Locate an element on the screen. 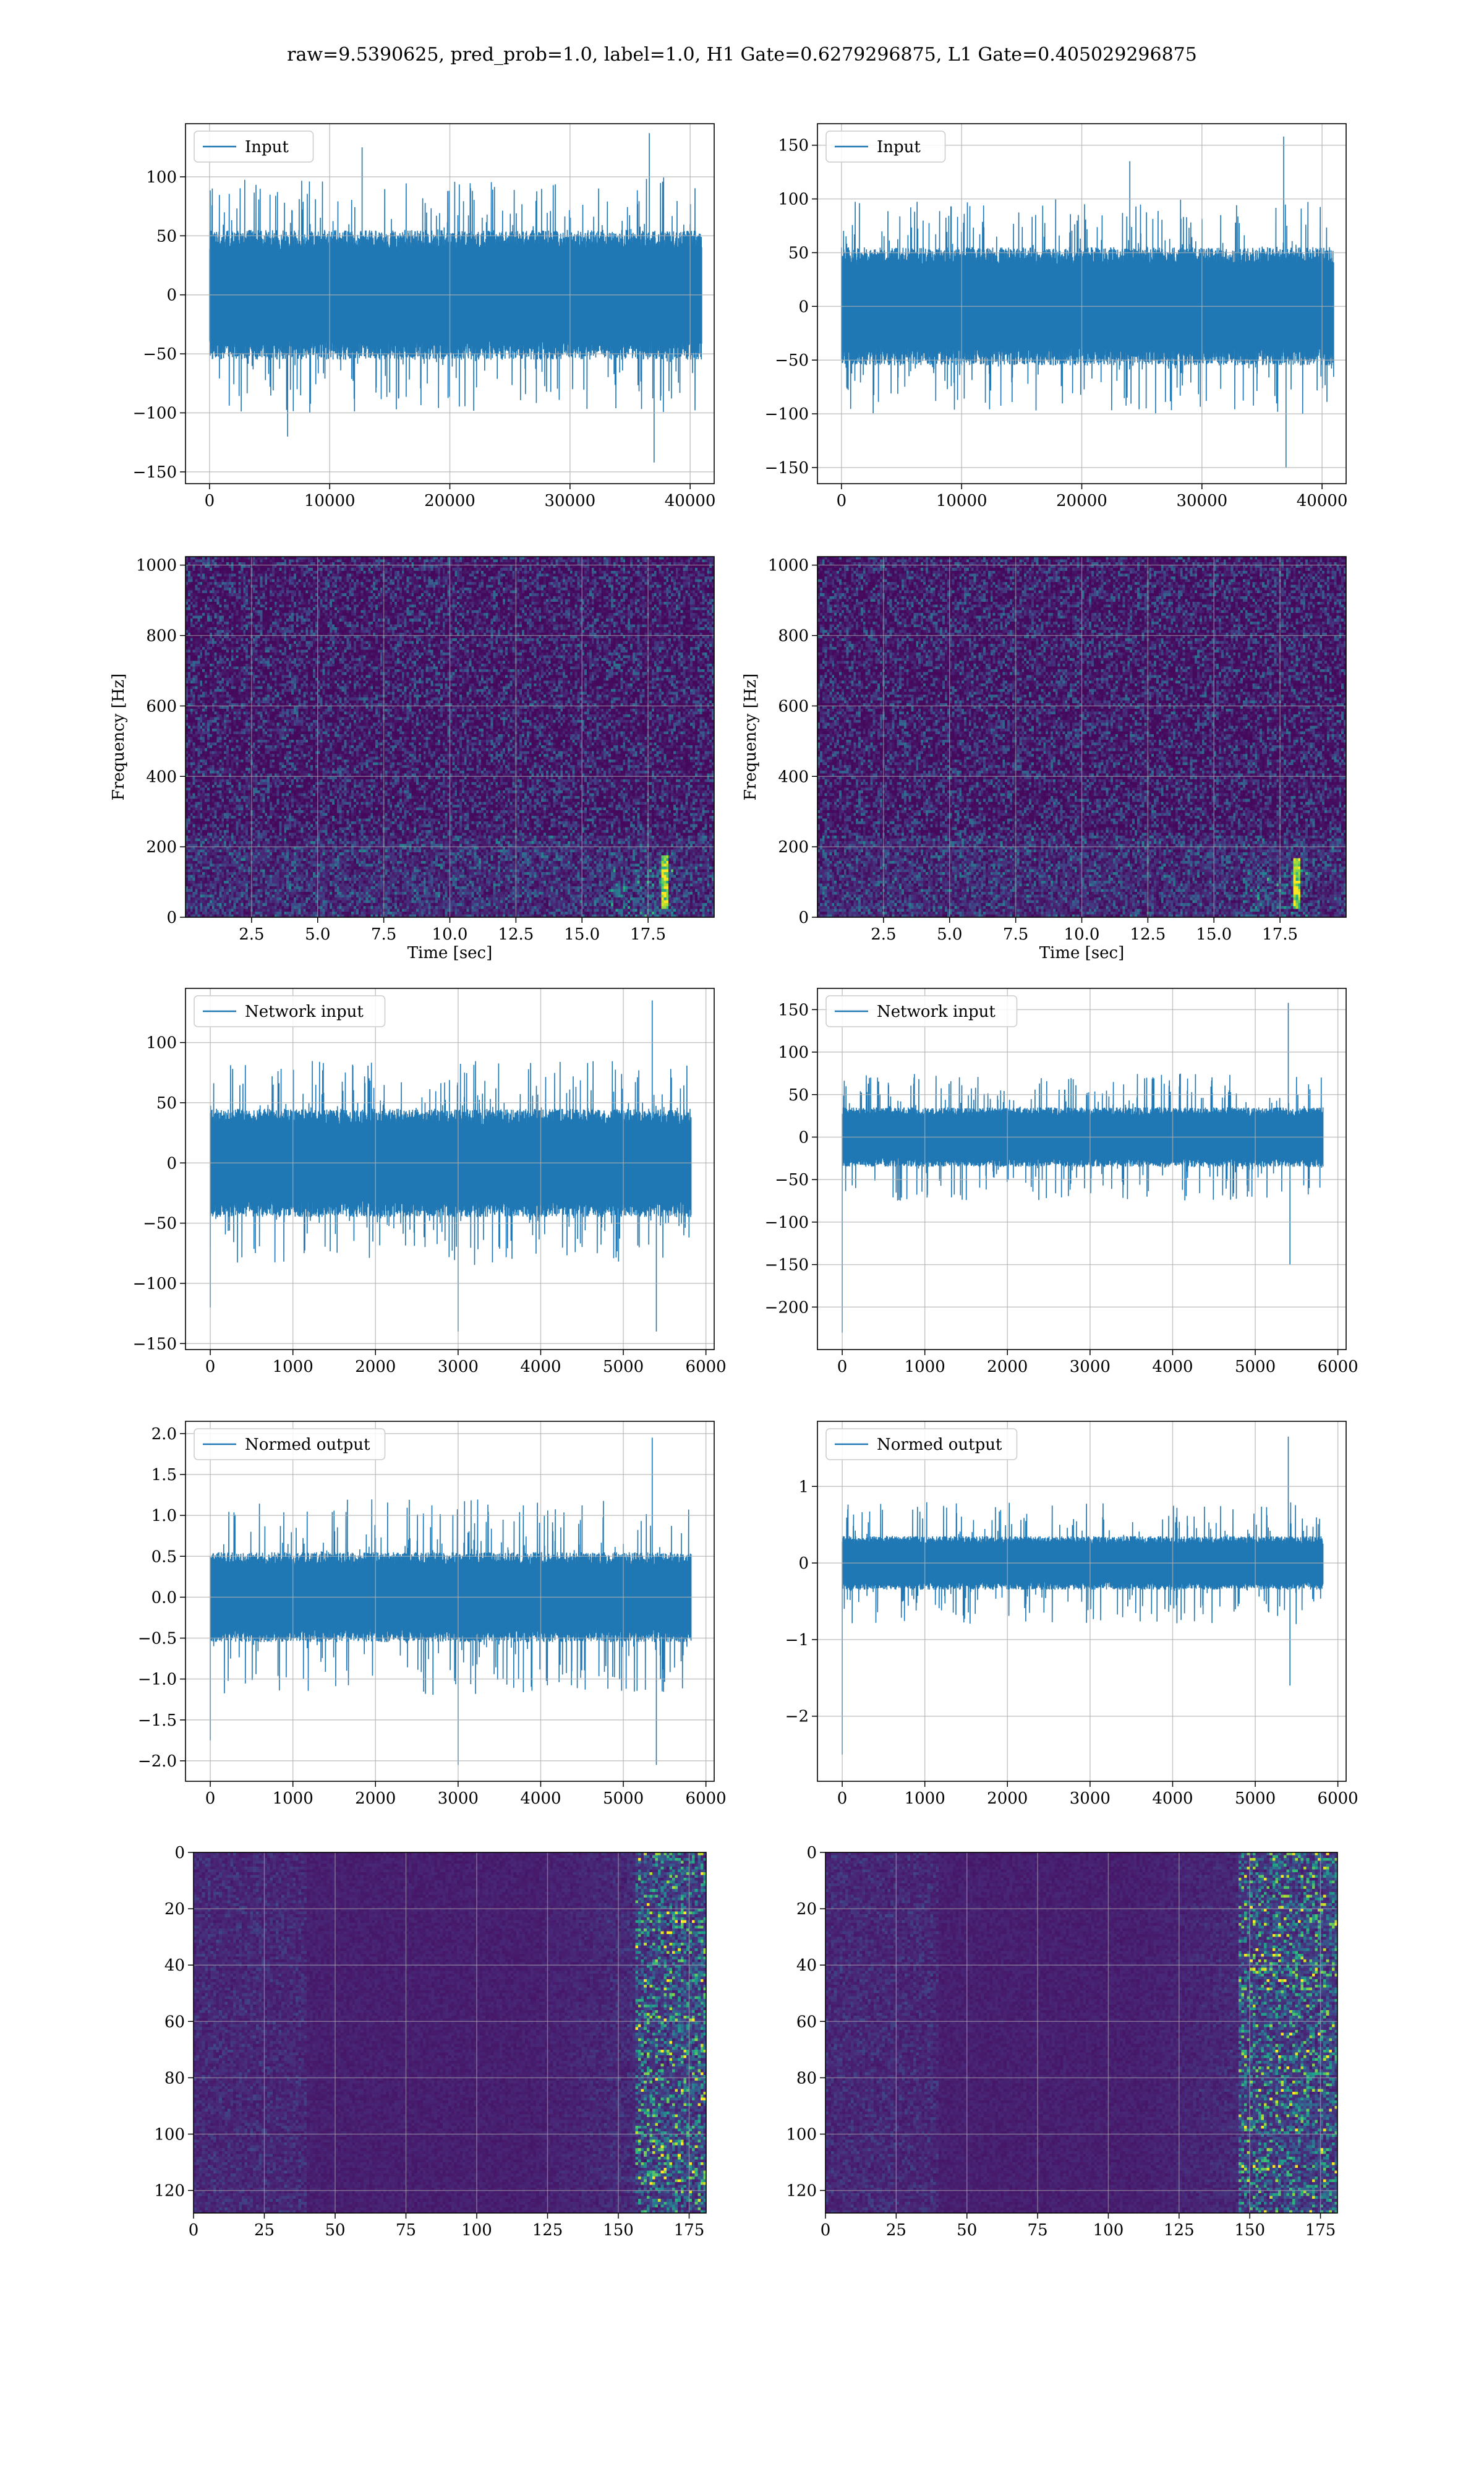 Image resolution: width=1484 pixels, height=2474 pixels. legend-r1c2: Input is located at coordinates (885, 147).